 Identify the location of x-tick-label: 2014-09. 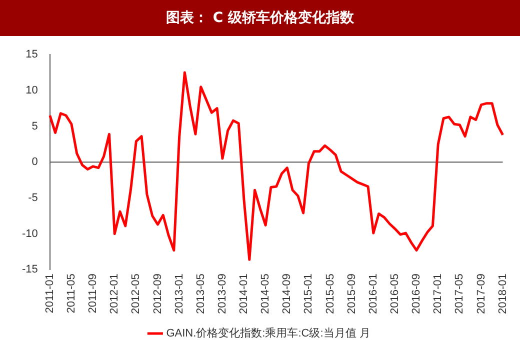
(287, 294).